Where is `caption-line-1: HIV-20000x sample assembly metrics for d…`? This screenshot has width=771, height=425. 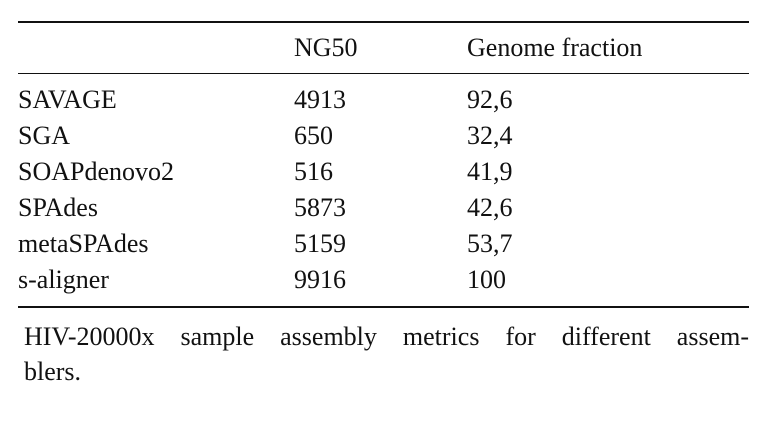 caption-line-1: HIV-20000x sample assembly metrics for d… is located at coordinates (386, 336).